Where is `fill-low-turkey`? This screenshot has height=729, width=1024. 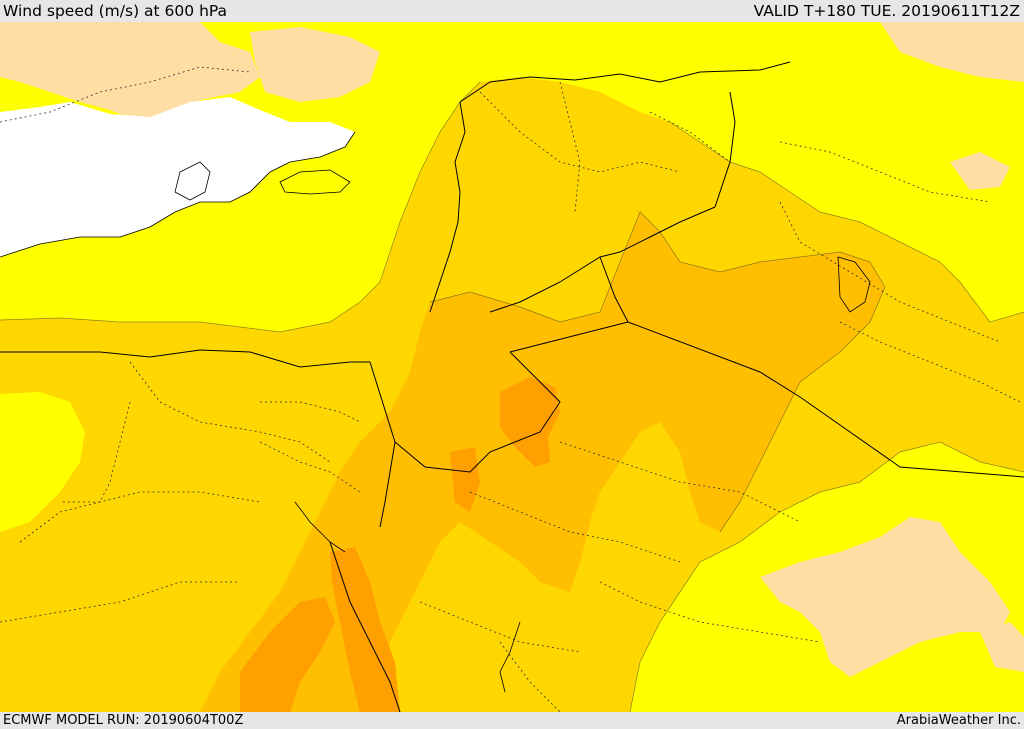 fill-low-turkey is located at coordinates (315, 64).